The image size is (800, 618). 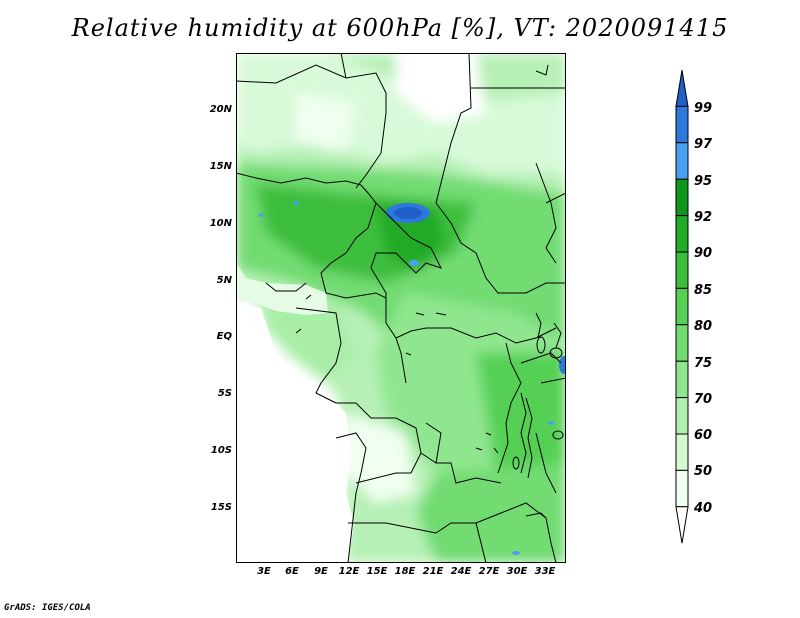 What do you see at coordinates (220, 223) in the screenshot?
I see `lat-label-10n: 10N` at bounding box center [220, 223].